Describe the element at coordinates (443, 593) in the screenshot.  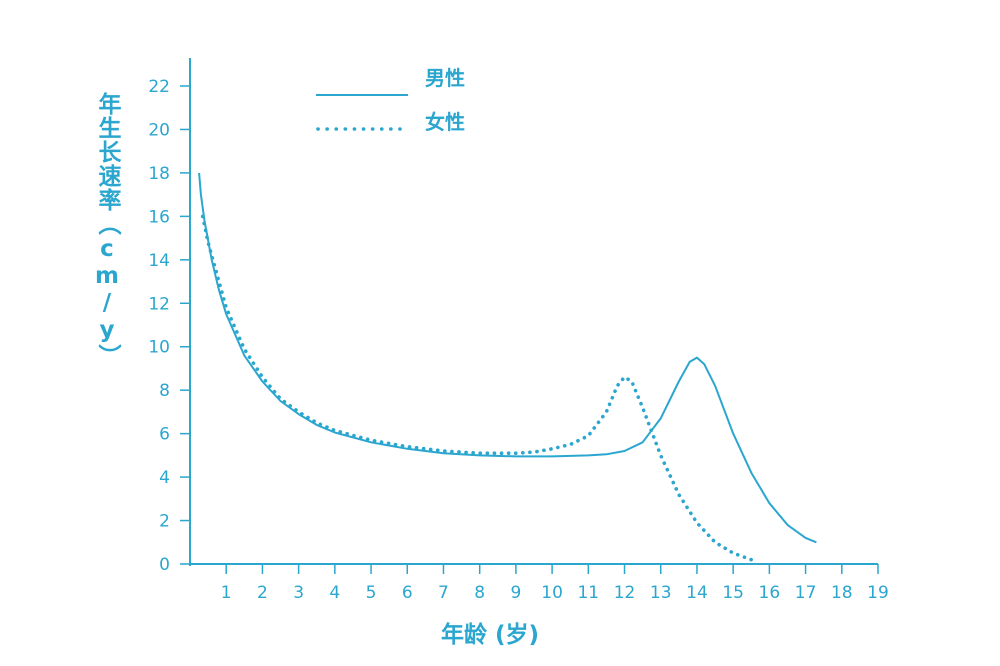
I see `x-tick-label: 7` at that location.